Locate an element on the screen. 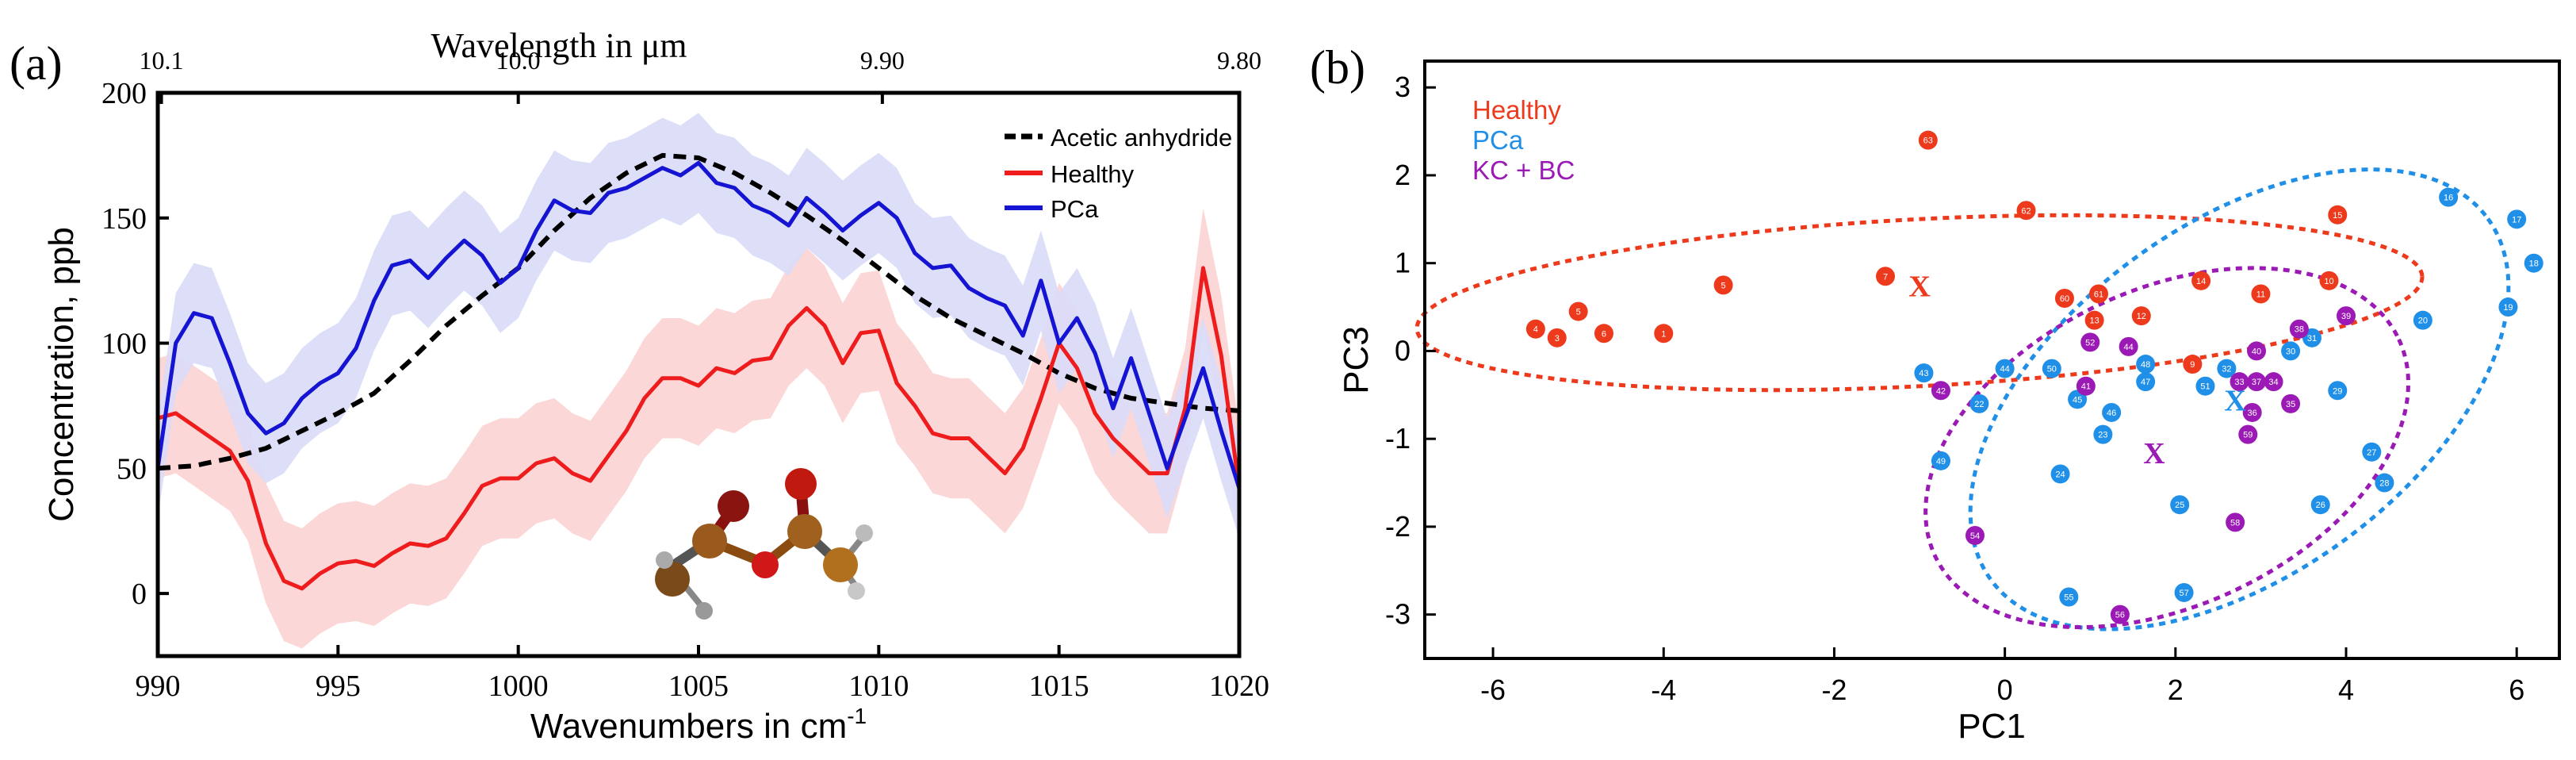 This screenshot has width=2576, height=760. point-pca: 28 is located at coordinates (2384, 483).